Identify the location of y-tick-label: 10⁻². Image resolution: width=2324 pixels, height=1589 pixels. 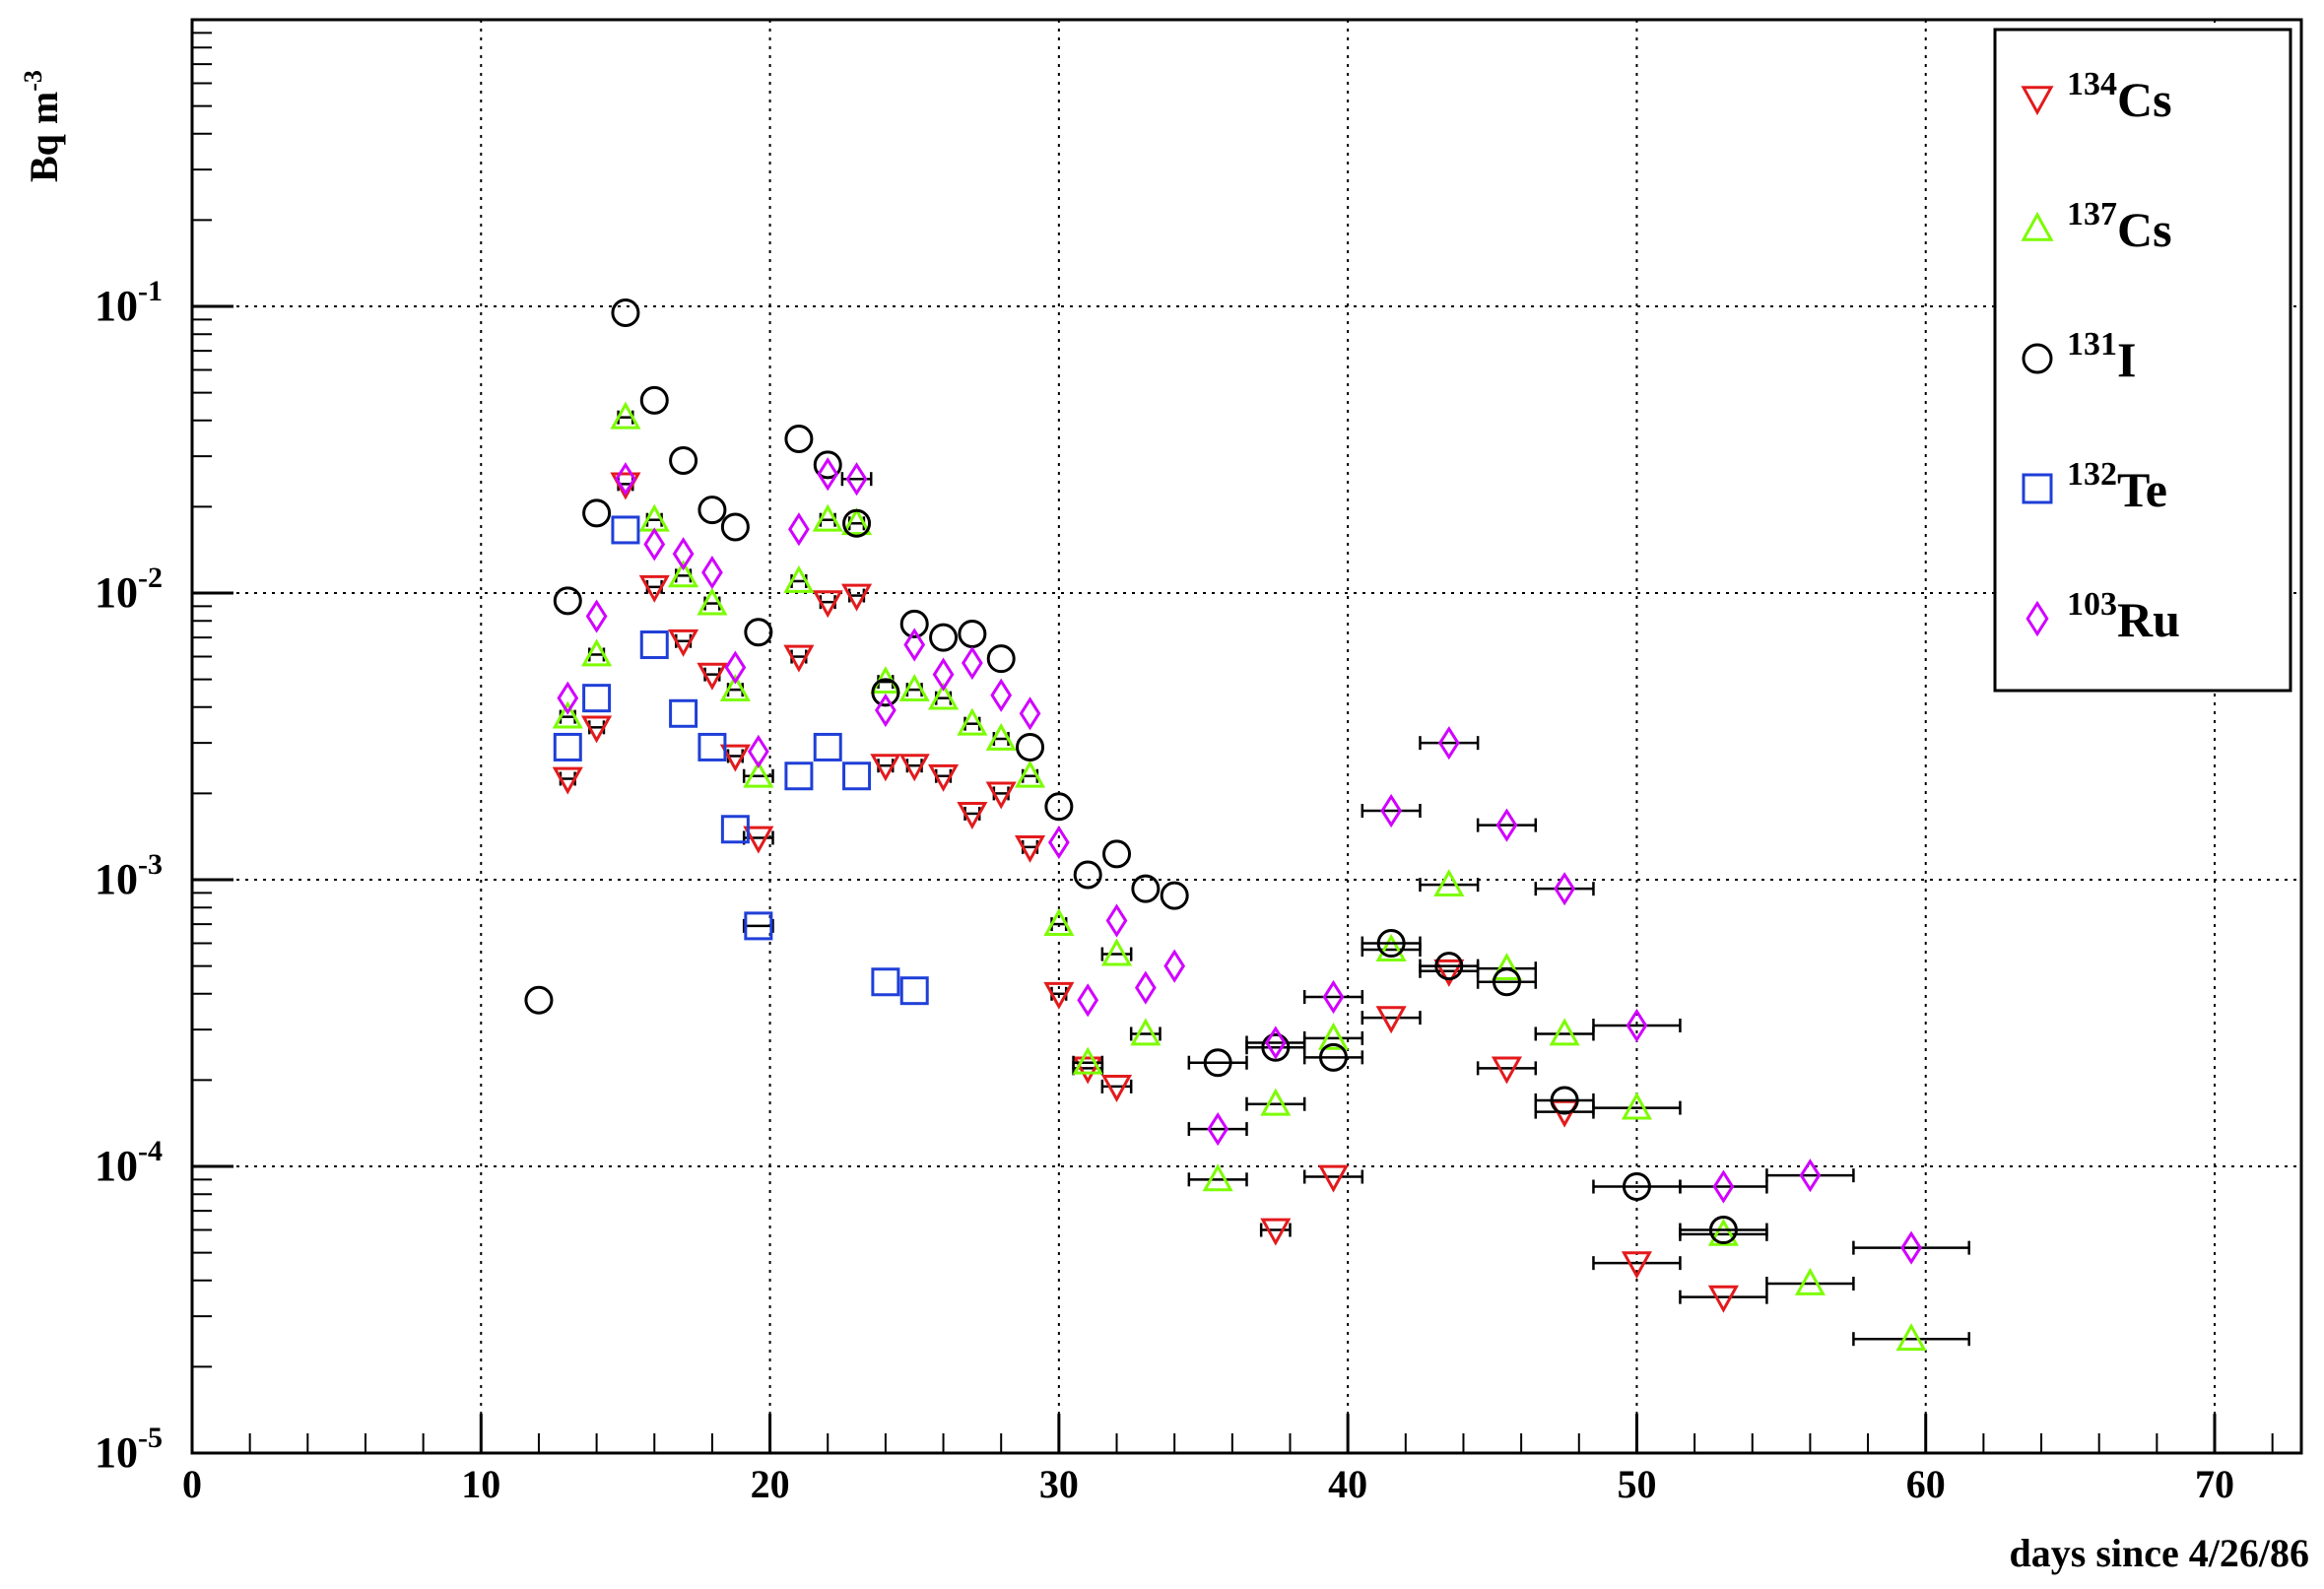
(129, 589).